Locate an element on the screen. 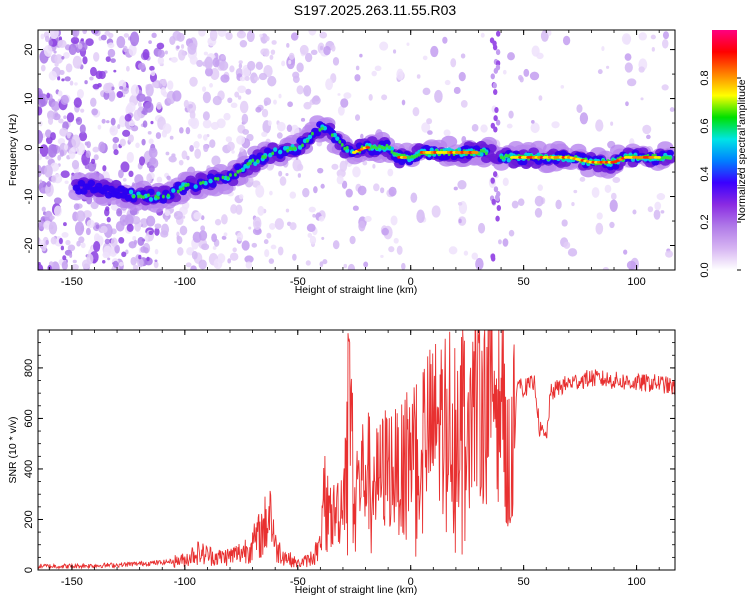 The height and width of the screenshot is (600, 750). spectrogram-x-label: Height of straight line (km) is located at coordinates (356, 290).